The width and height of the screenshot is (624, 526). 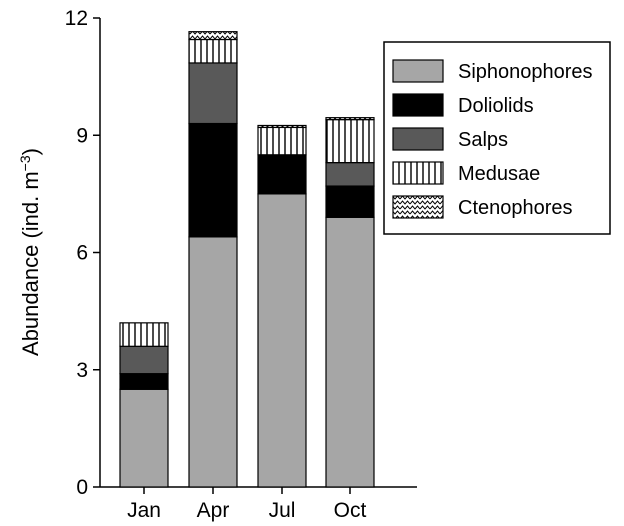 I want to click on bar-doliolids-apr, so click(x=213, y=180).